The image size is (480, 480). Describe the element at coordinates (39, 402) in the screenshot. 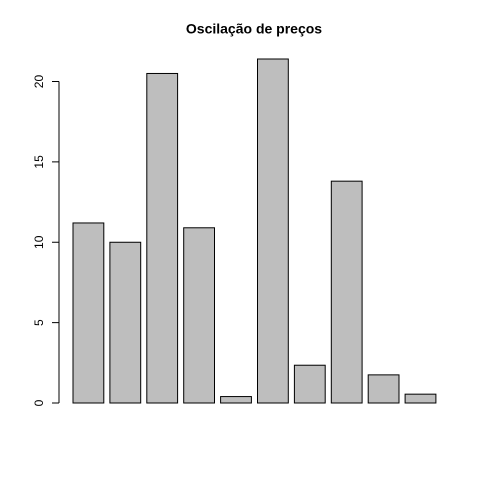

I see `y-tick-label: 0` at that location.